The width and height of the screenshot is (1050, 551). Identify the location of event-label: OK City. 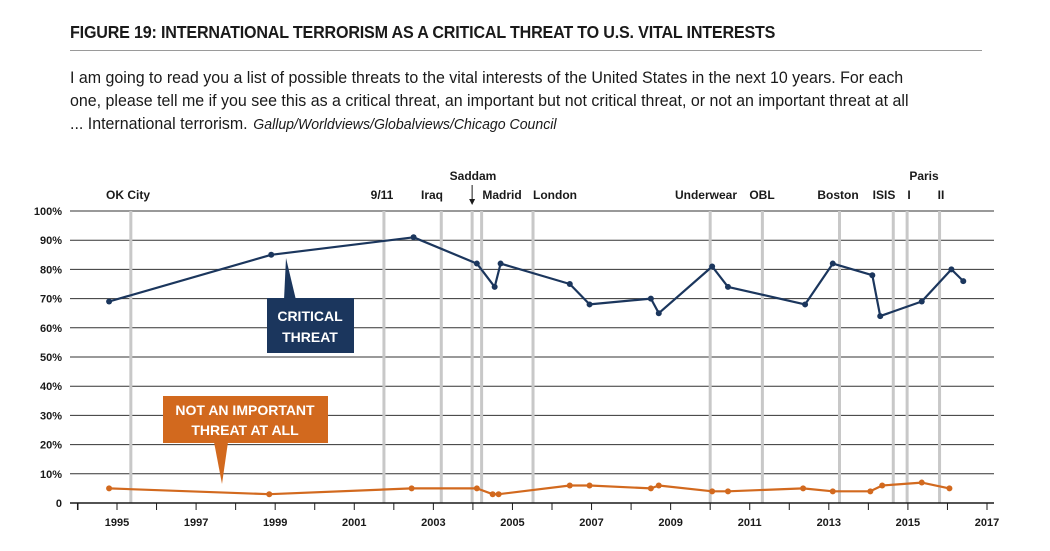
(128, 195).